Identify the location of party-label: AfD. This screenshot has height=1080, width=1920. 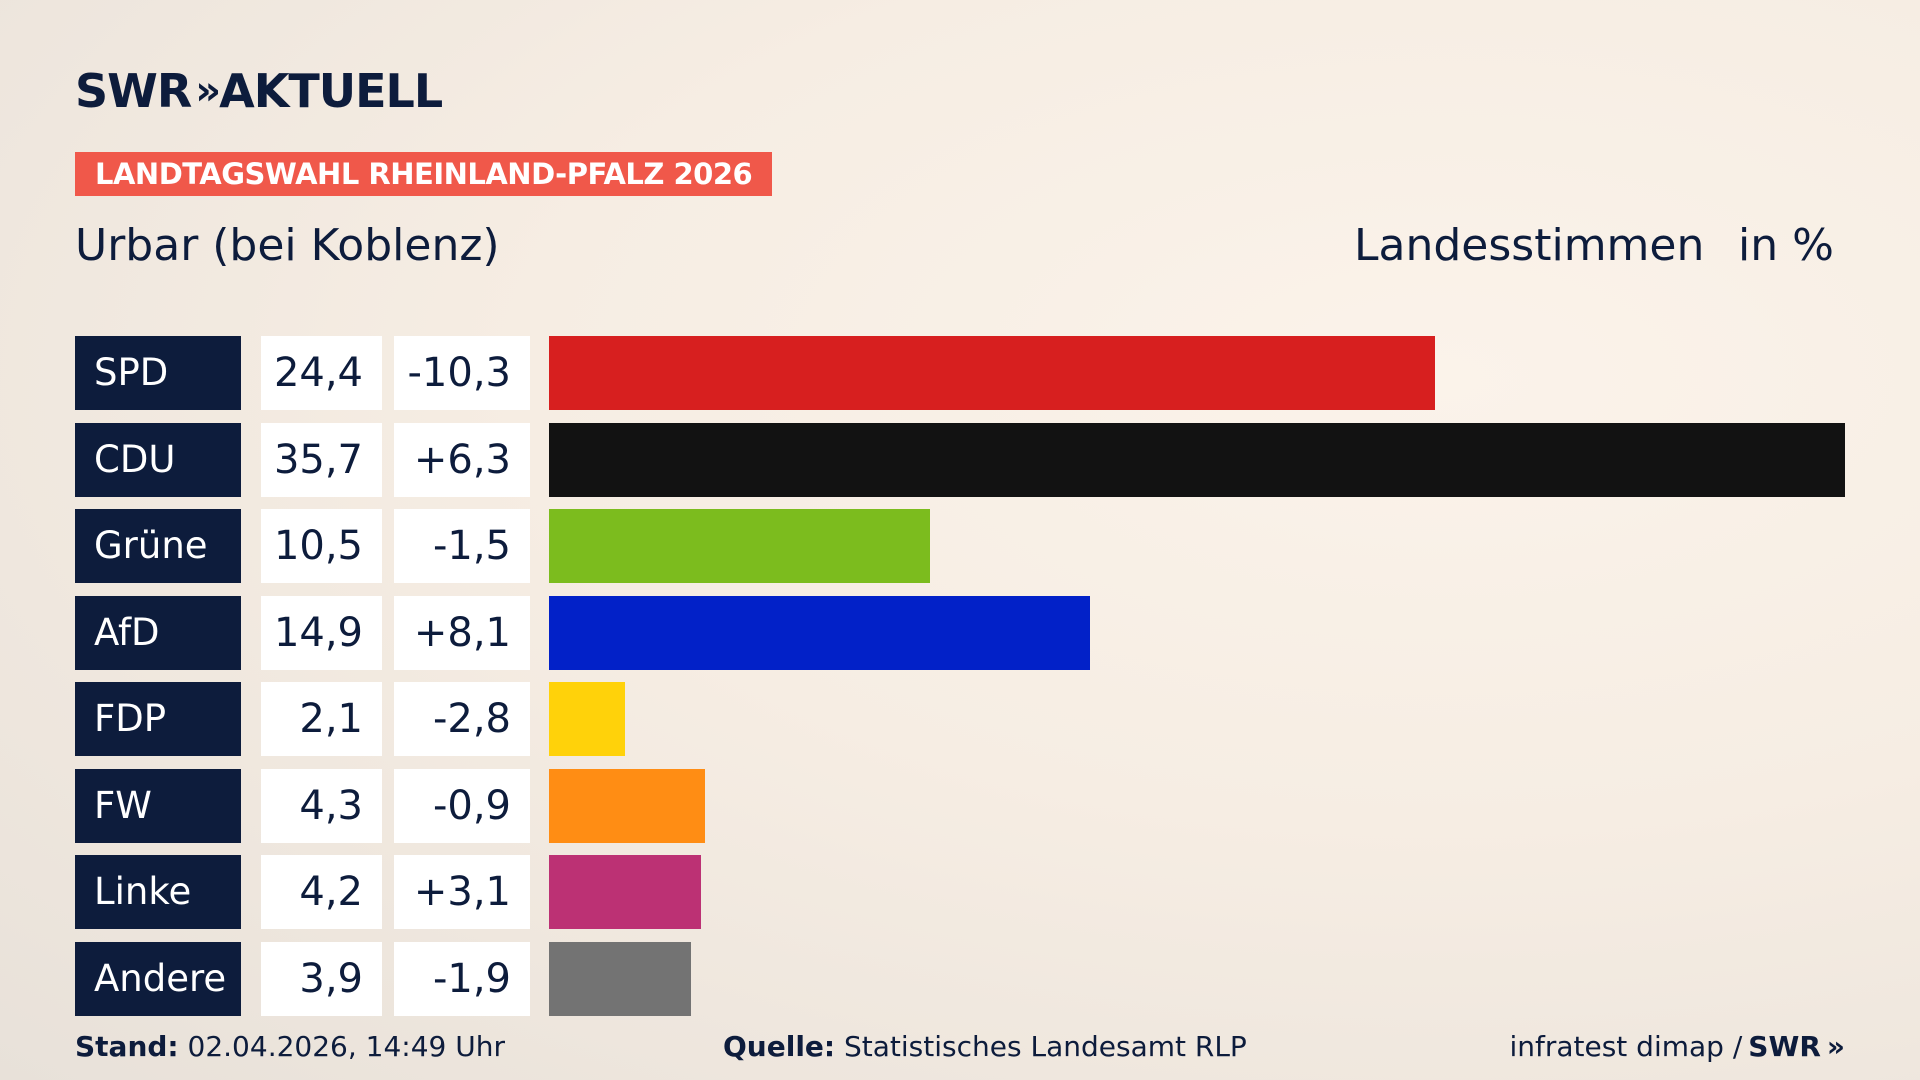
(158, 632).